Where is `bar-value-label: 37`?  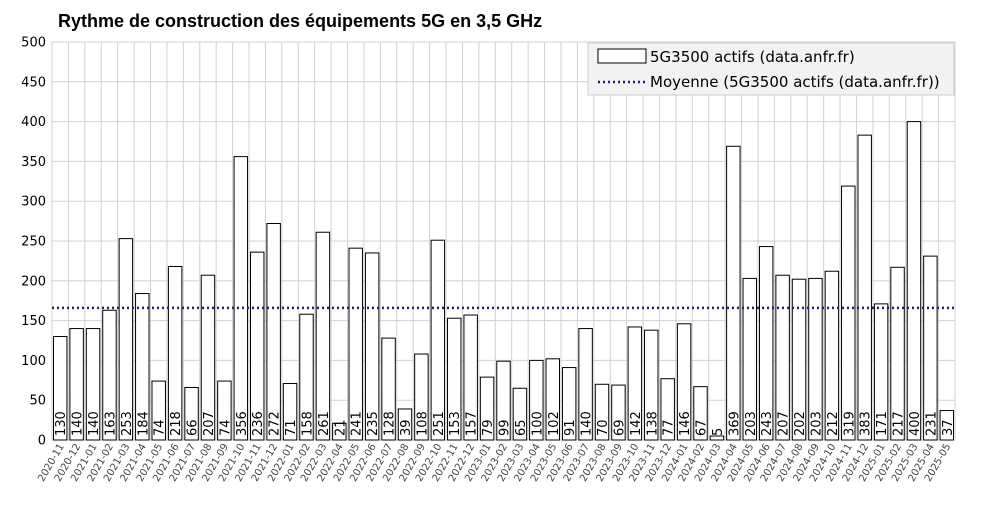 bar-value-label: 37 is located at coordinates (948, 427).